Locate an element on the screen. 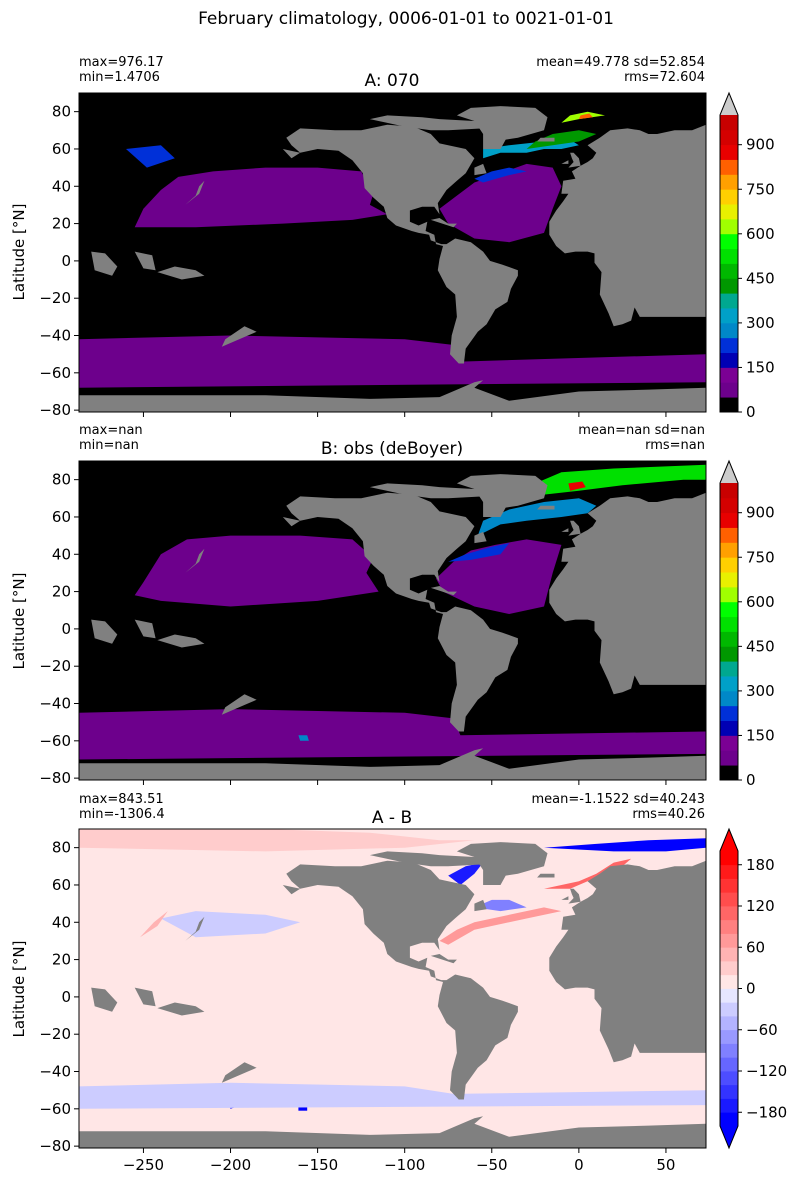  y-tick-label-a-2: 40 is located at coordinates (61, 186).